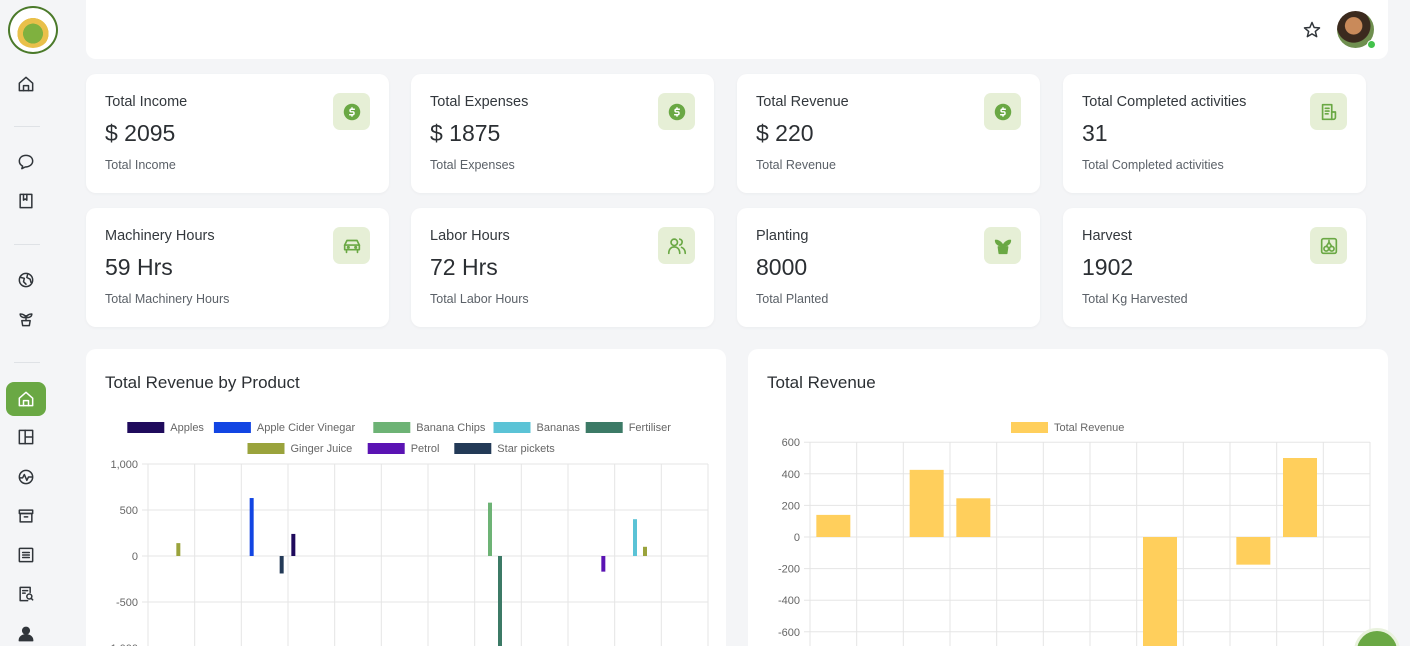 The height and width of the screenshot is (646, 1410). I want to click on y-tick-label: 400, so click(791, 475).